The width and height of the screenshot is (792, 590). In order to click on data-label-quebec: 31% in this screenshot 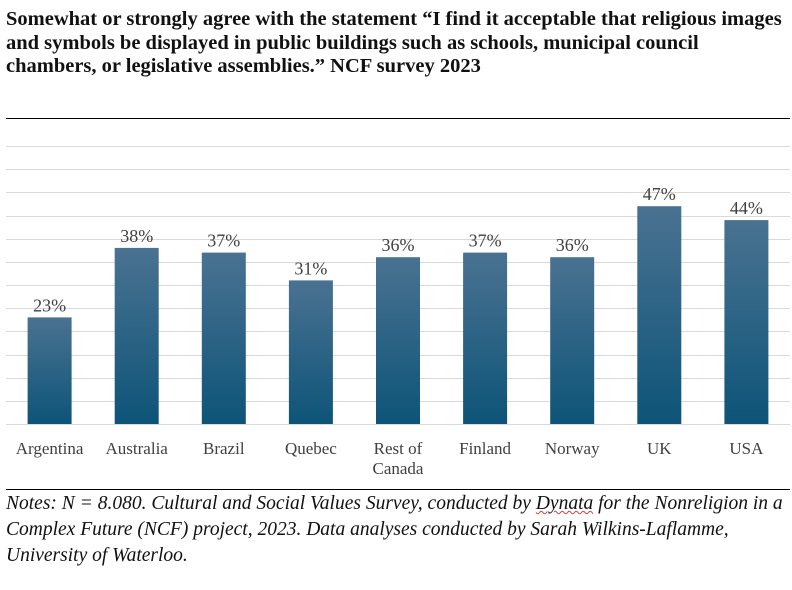, I will do `click(310, 268)`.